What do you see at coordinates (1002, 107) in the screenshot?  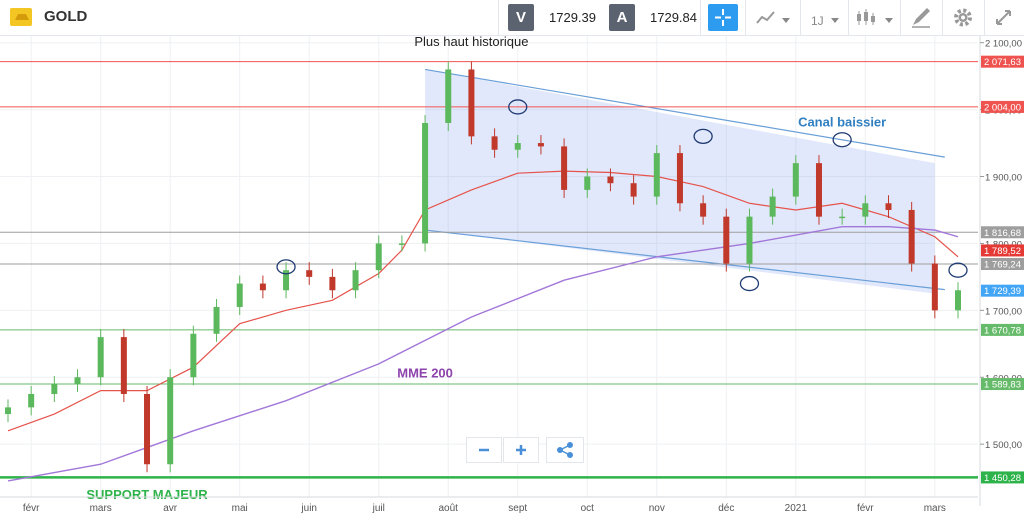 I see `price-tag-label: 2 004,00` at bounding box center [1002, 107].